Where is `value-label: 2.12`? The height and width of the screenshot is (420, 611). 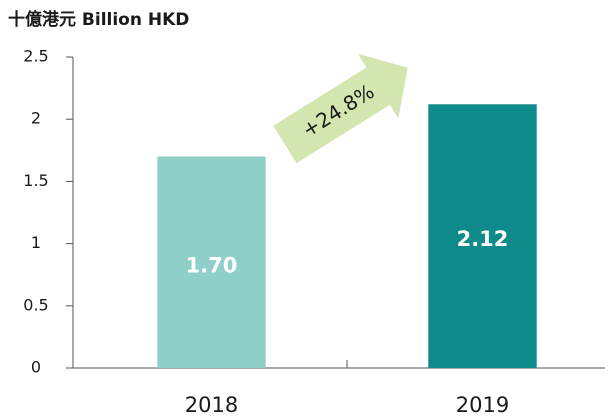 value-label: 2.12 is located at coordinates (483, 239).